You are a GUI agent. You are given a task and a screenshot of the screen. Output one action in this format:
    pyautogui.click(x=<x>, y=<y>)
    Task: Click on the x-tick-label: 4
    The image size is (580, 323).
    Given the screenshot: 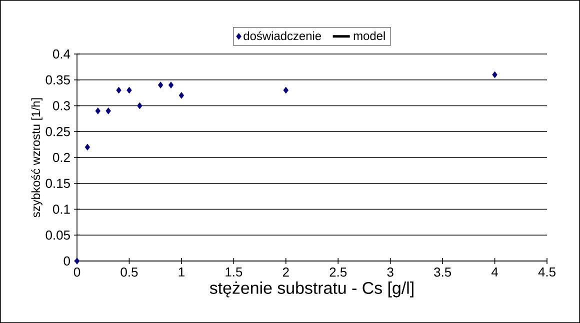 What is the action you would take?
    pyautogui.click(x=494, y=272)
    